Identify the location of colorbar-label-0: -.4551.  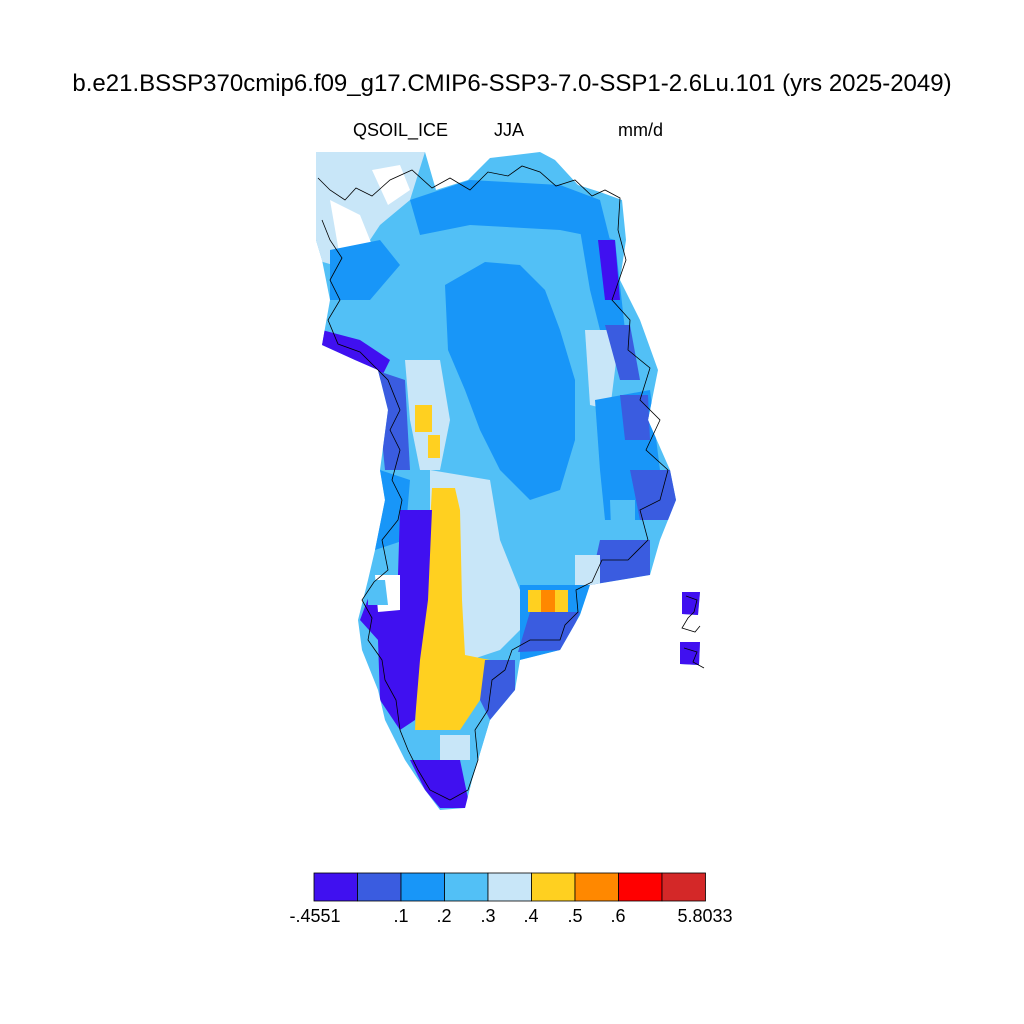
(315, 916).